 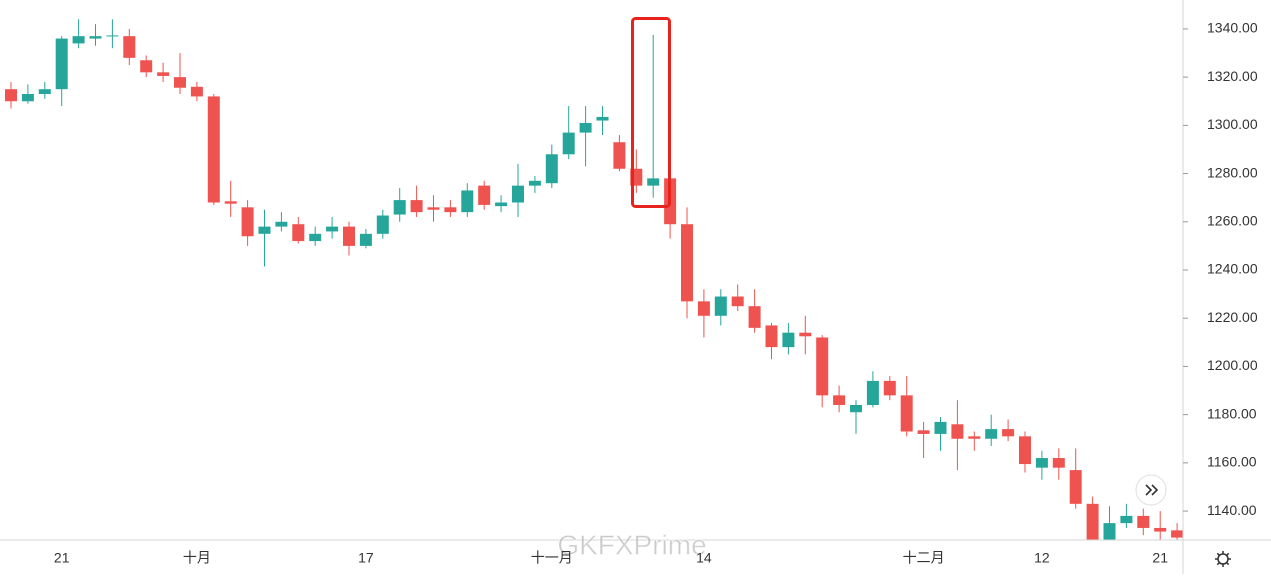 What do you see at coordinates (1232, 413) in the screenshot?
I see `y-tick-label: 1180.00` at bounding box center [1232, 413].